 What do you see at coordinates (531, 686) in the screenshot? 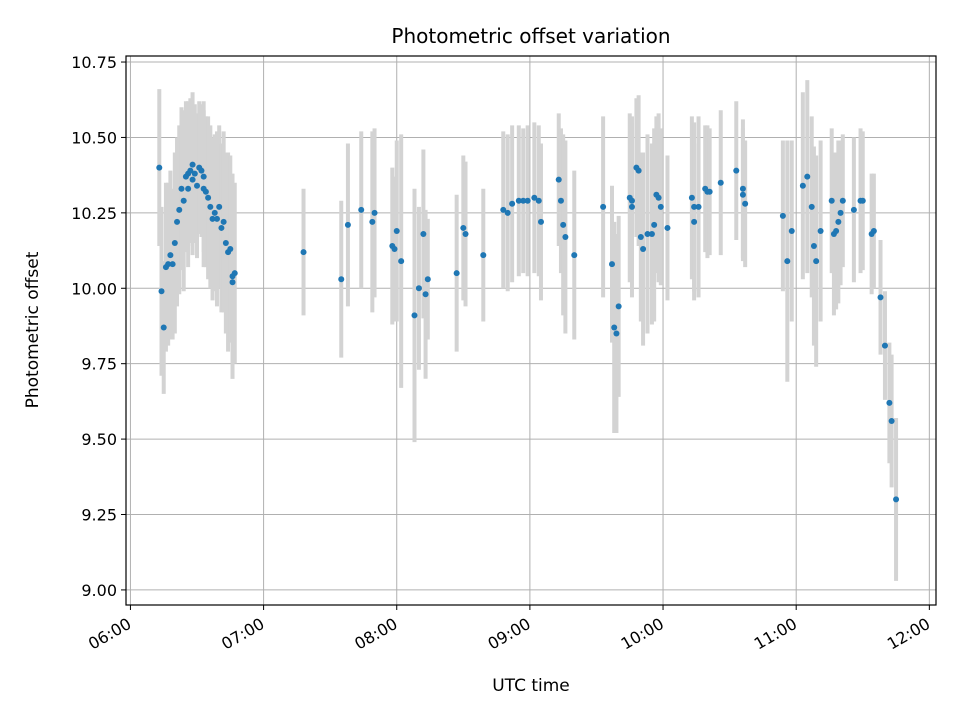
I see `x-axis-title: UTC time` at bounding box center [531, 686].